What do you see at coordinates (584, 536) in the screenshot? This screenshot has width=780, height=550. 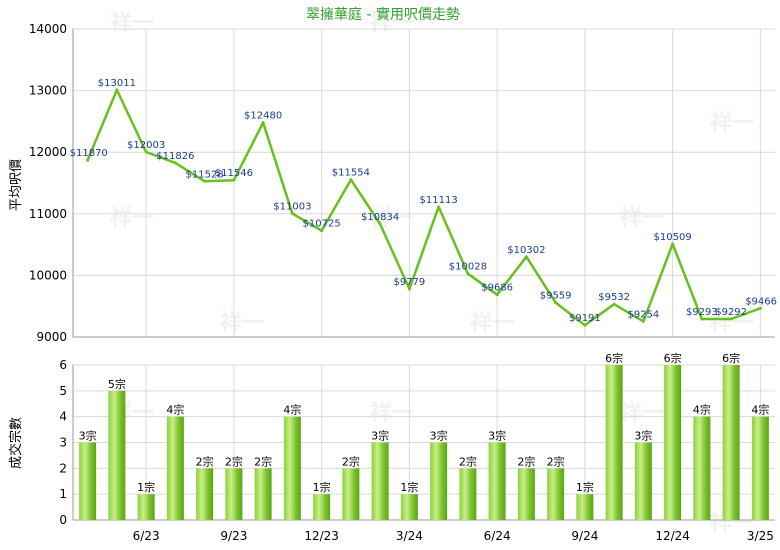 I see `x-tick-5: 9/24` at bounding box center [584, 536].